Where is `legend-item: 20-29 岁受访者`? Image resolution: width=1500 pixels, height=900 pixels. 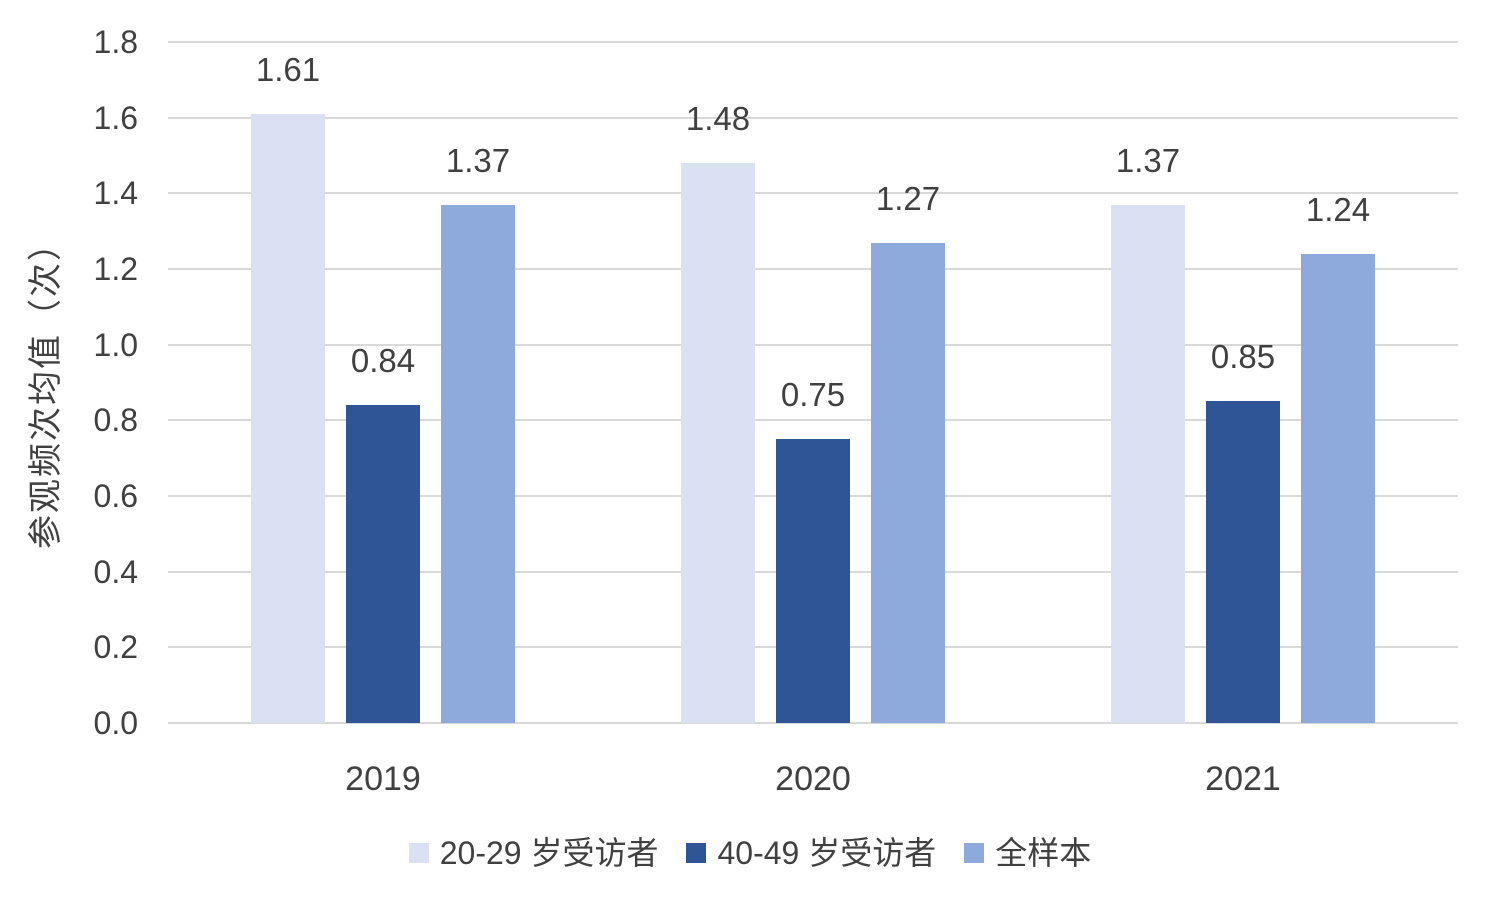
legend-item: 20-29 岁受访者 is located at coordinates (533, 853).